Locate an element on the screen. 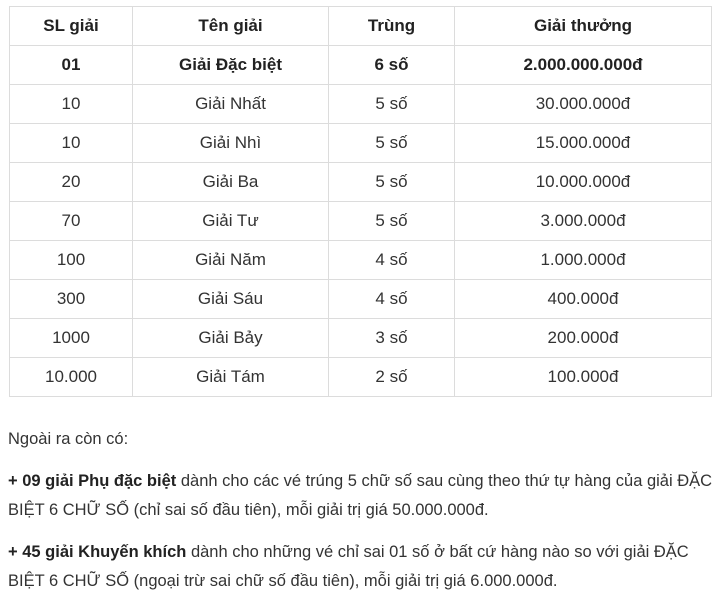 This screenshot has width=720, height=609. table-row: 20 Giải Ba 5 số 10.000.000đ is located at coordinates (360, 182).